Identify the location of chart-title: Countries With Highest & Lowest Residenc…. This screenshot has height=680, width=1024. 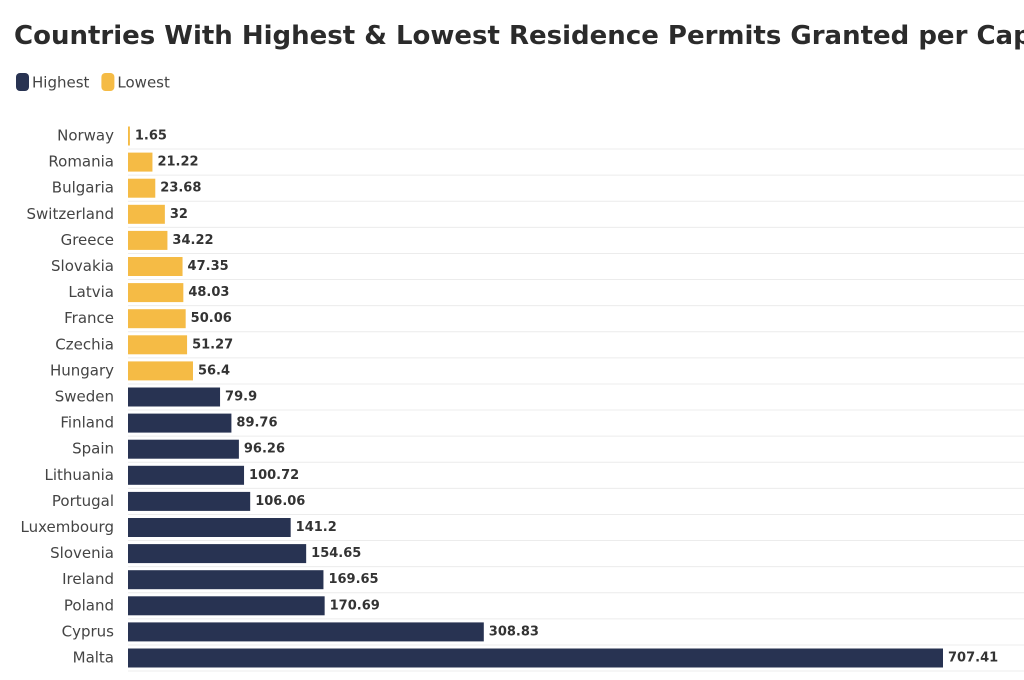
(519, 36).